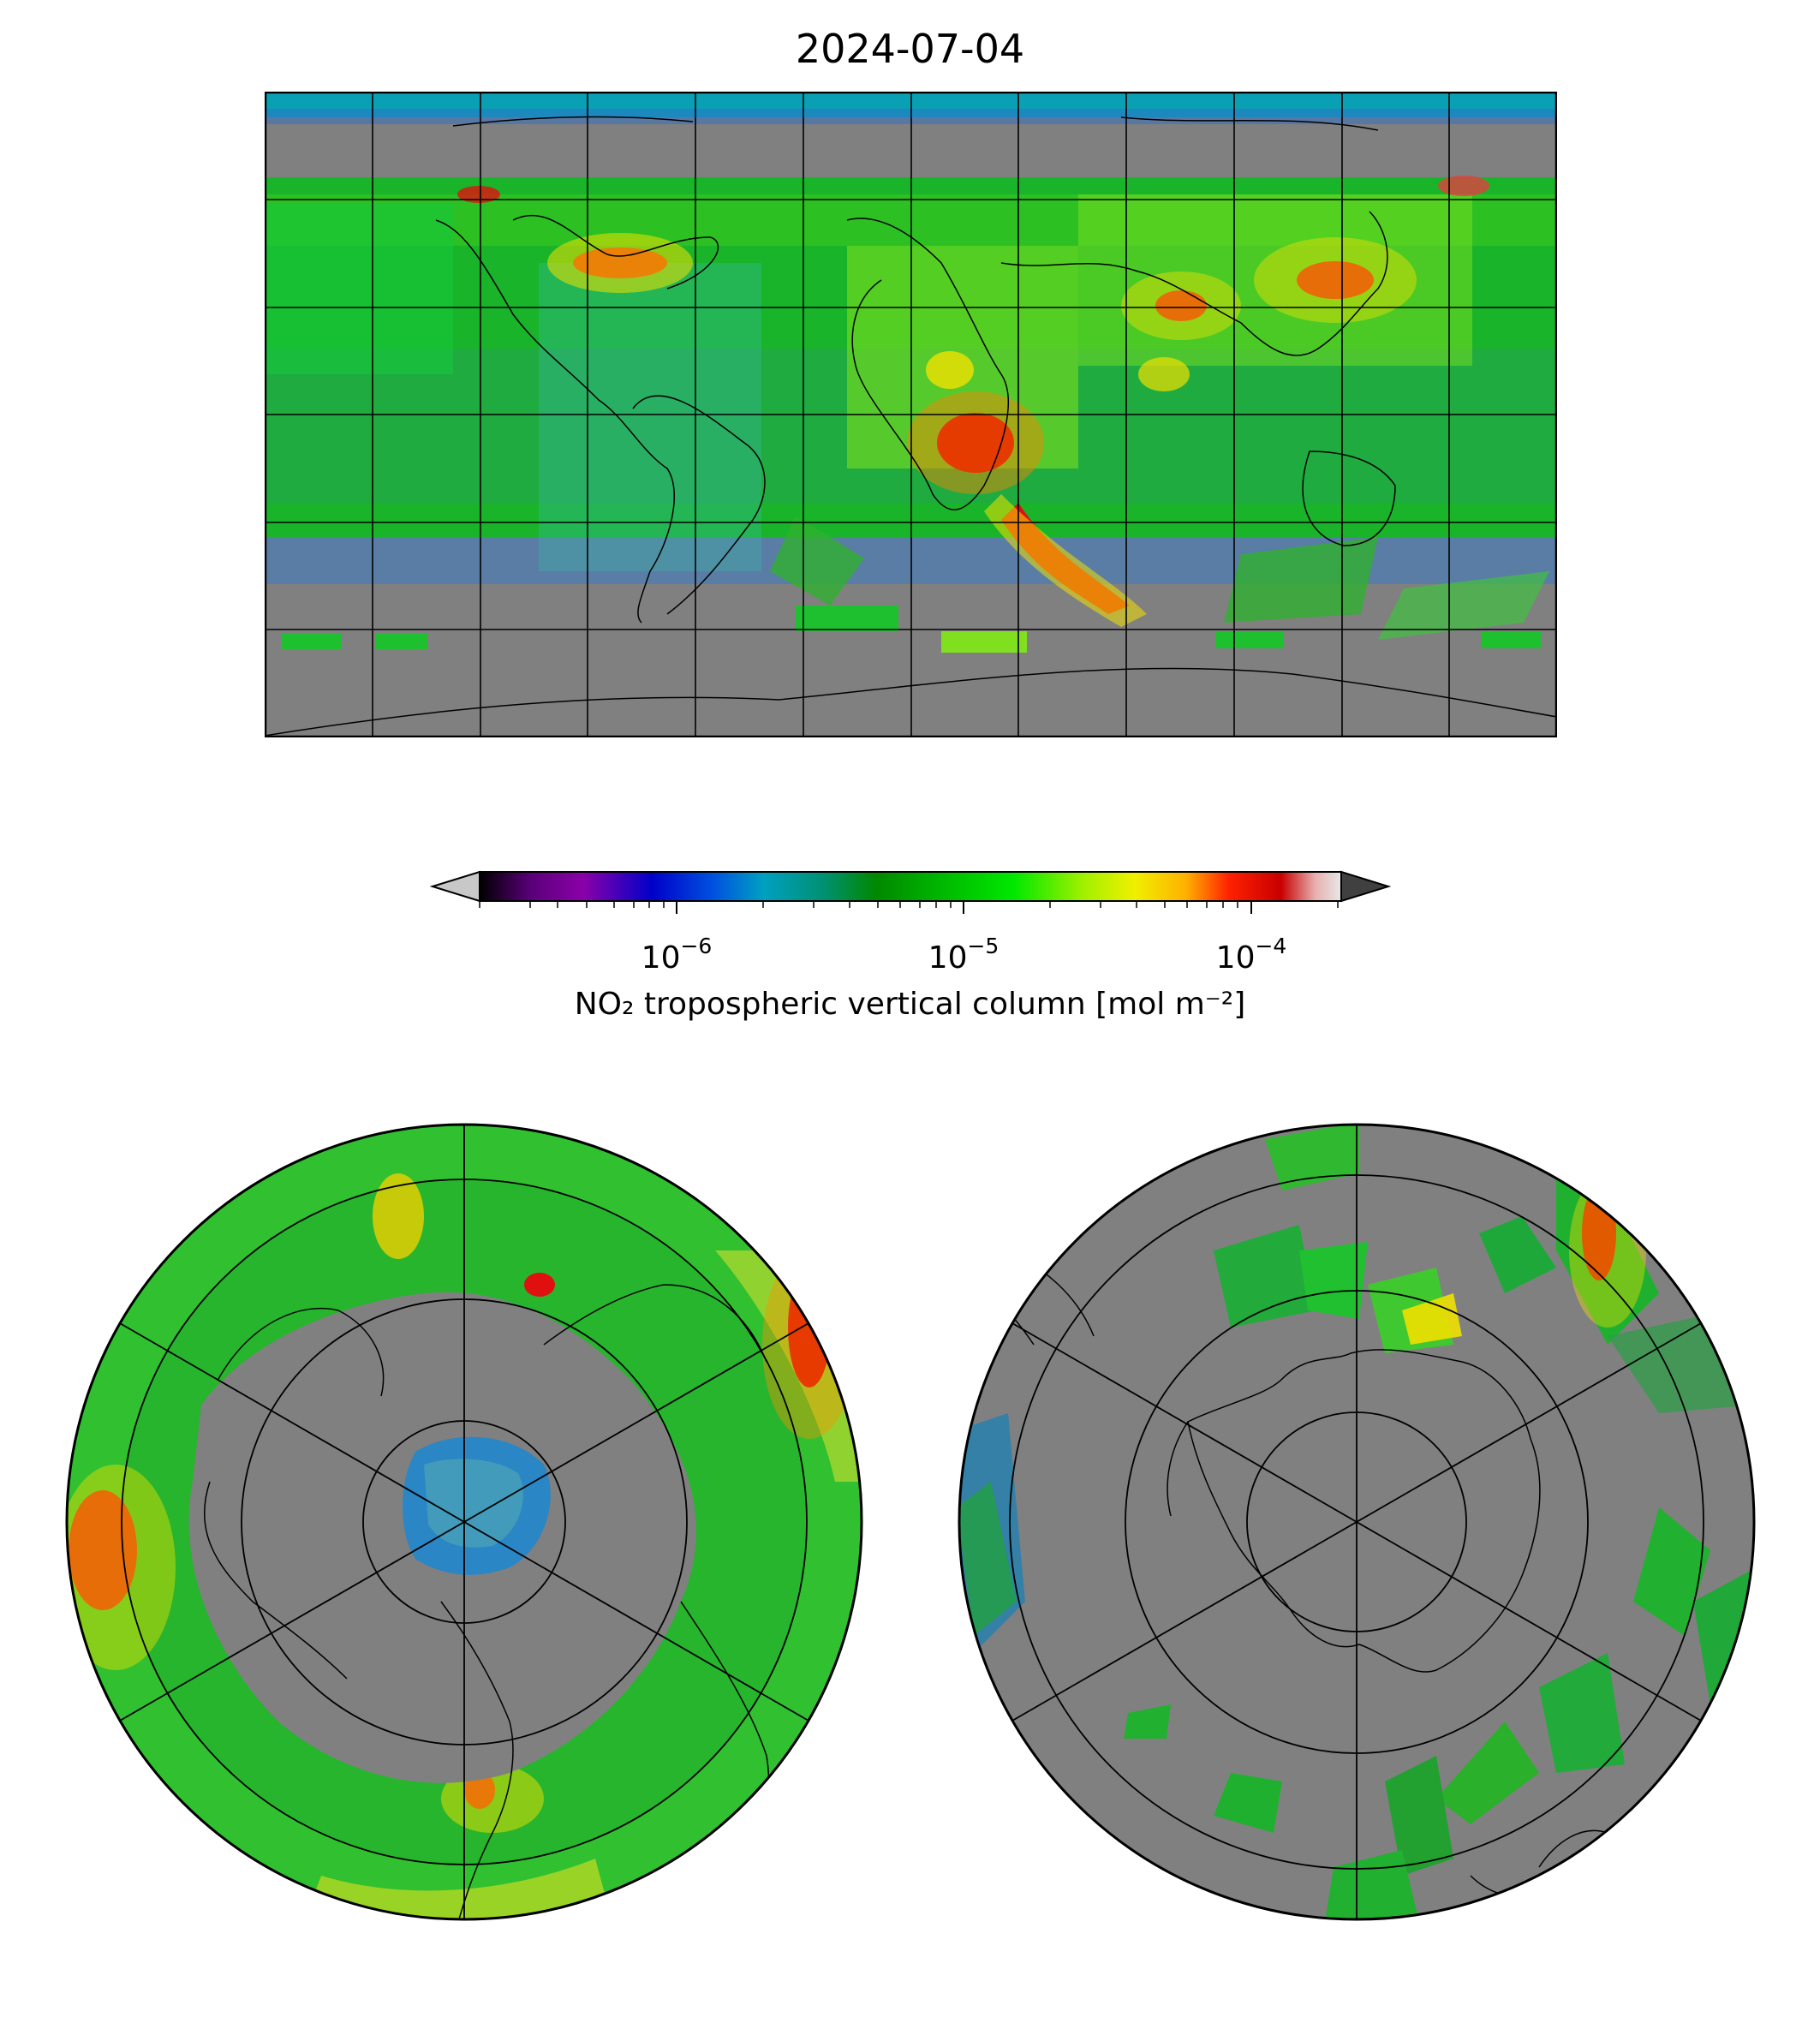  I want to click on colorbar-ticks, so click(964, 907).